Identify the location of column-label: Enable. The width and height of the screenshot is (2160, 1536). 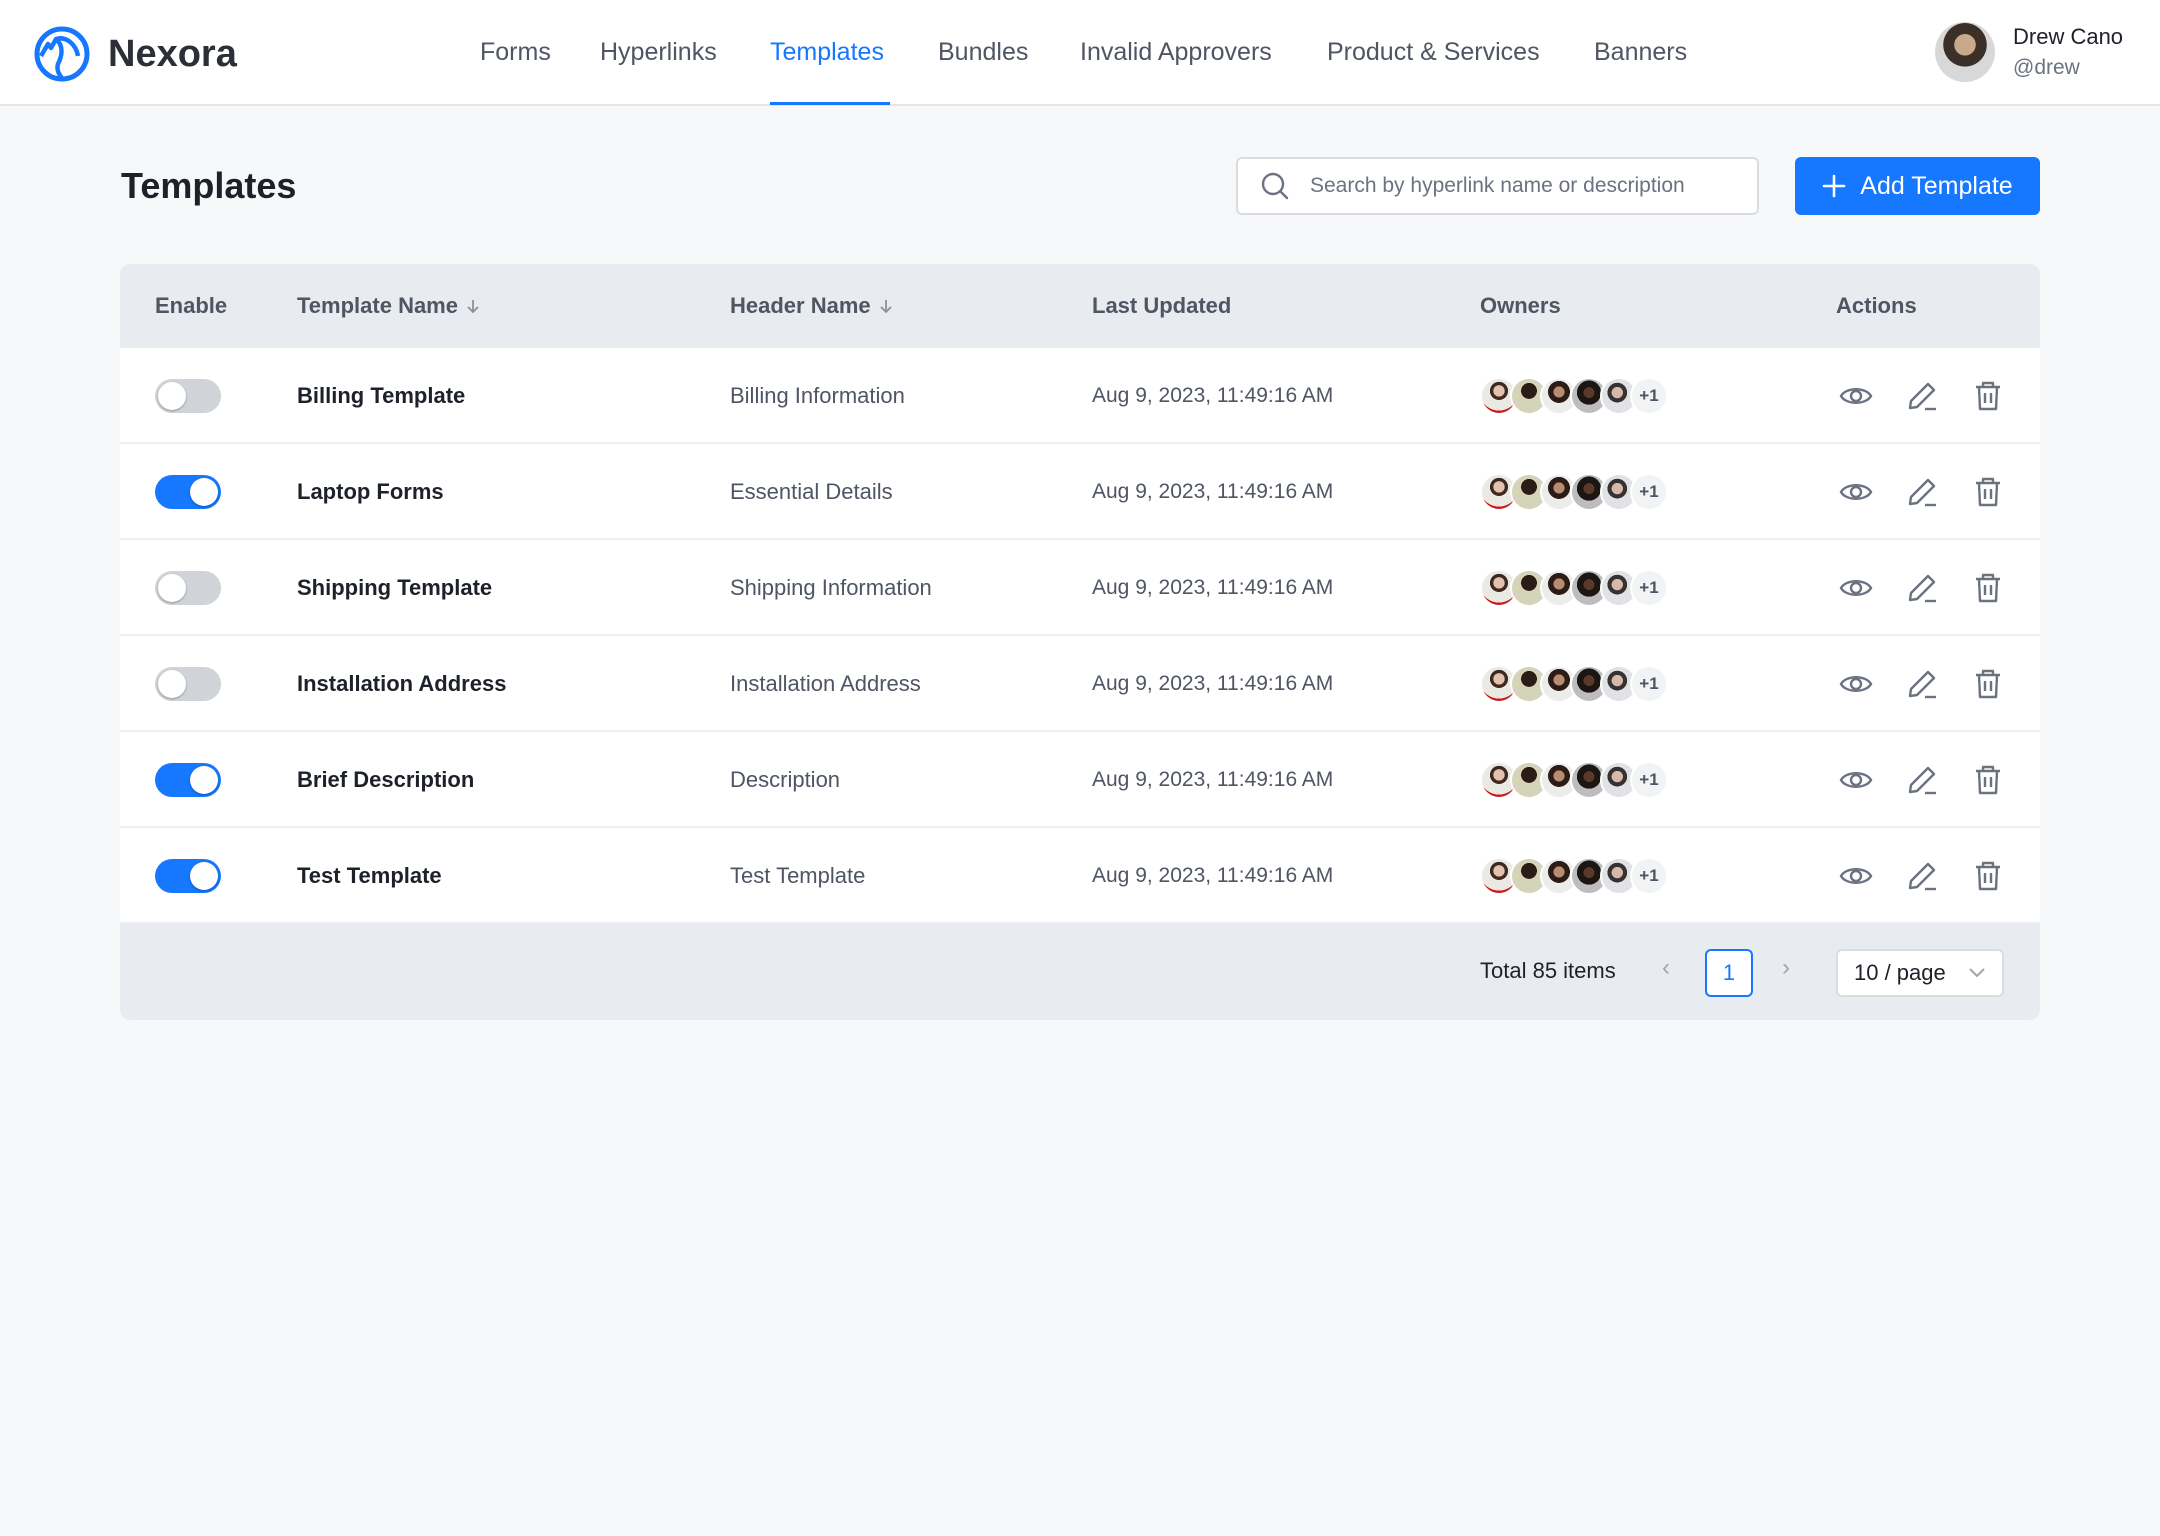
(191, 305).